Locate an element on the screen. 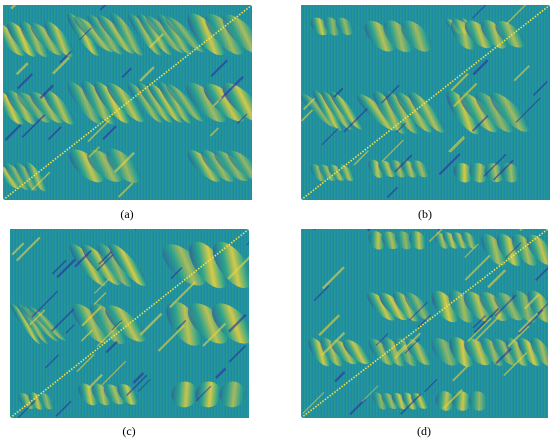 The width and height of the screenshot is (550, 441). panel-a-caption: (a) is located at coordinates (127, 214).